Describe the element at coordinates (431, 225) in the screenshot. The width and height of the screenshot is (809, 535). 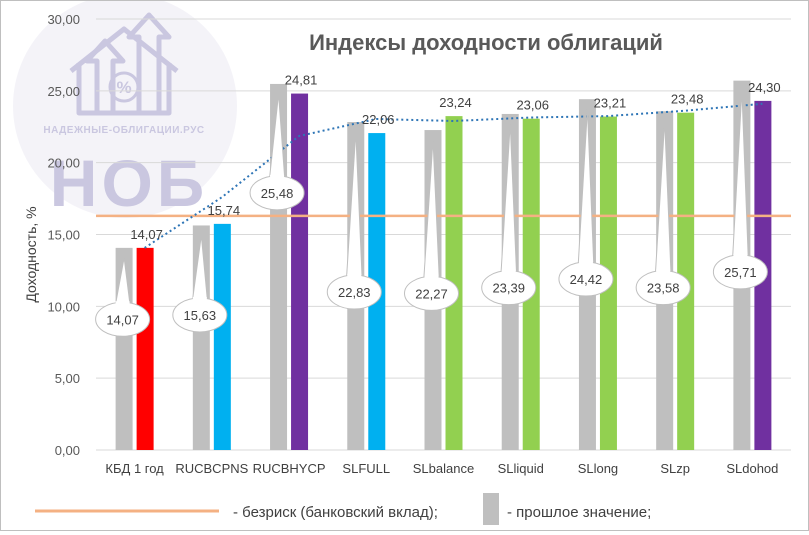
I see `previous-value-callout: 22,27` at that location.